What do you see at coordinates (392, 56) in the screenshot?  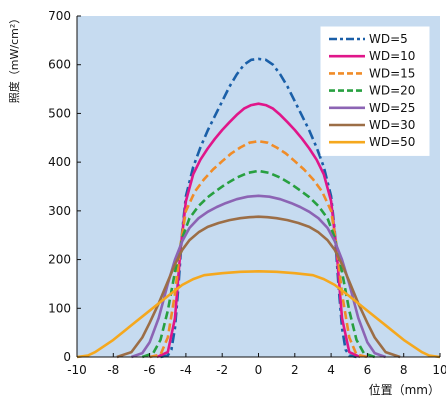 I see `legend-label: WD=10` at bounding box center [392, 56].